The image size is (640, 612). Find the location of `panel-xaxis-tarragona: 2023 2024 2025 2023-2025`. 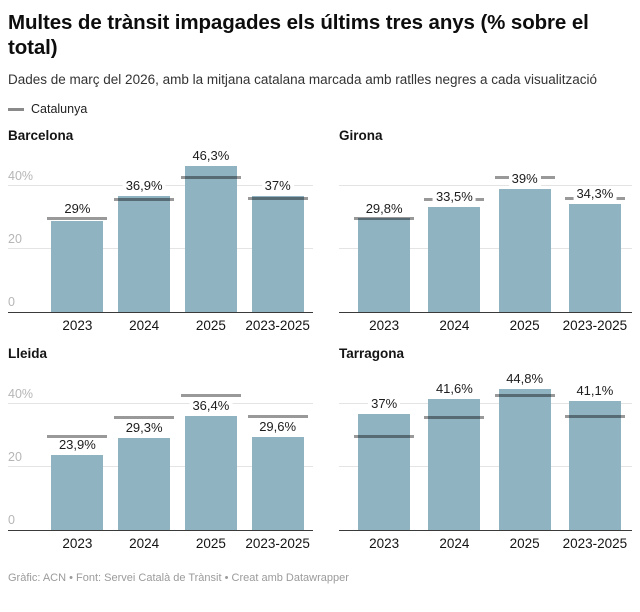

panel-xaxis-tarragona: 2023 2024 2025 2023-2025 is located at coordinates (485, 542).